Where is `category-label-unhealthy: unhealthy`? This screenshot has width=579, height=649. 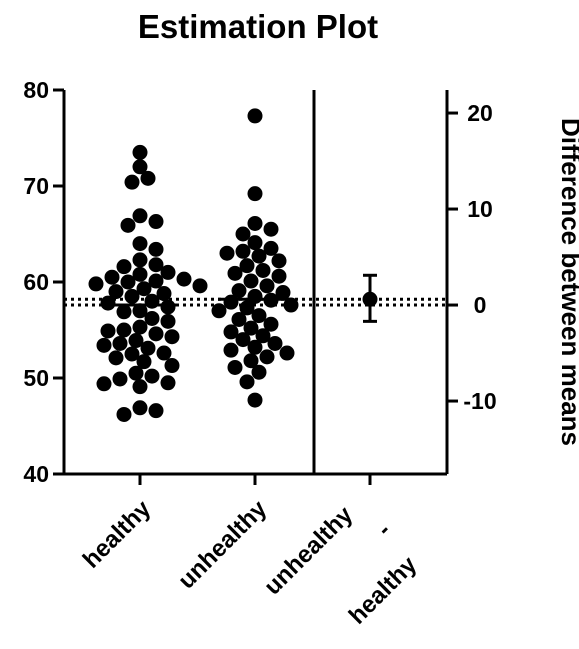 category-label-unhealthy: unhealthy is located at coordinates (223, 545).